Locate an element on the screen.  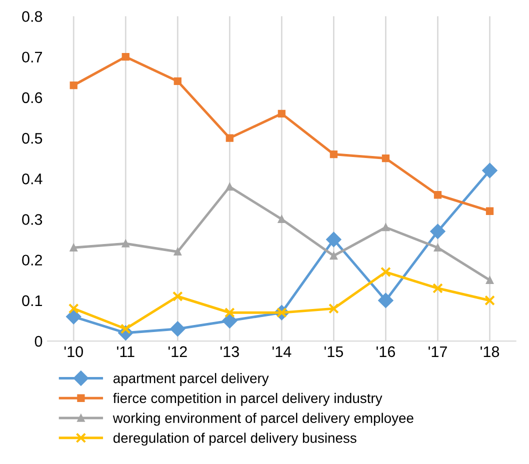
x-tick-label: '15 is located at coordinates (334, 352).